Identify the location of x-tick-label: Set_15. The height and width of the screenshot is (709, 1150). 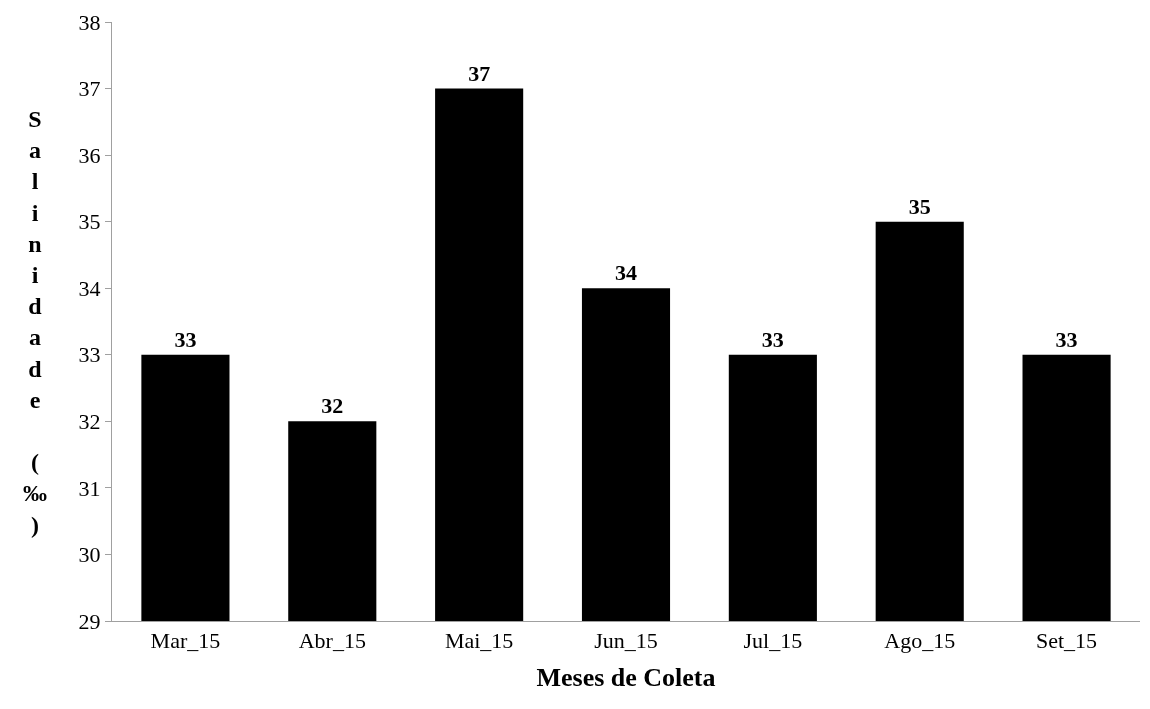
(1067, 641).